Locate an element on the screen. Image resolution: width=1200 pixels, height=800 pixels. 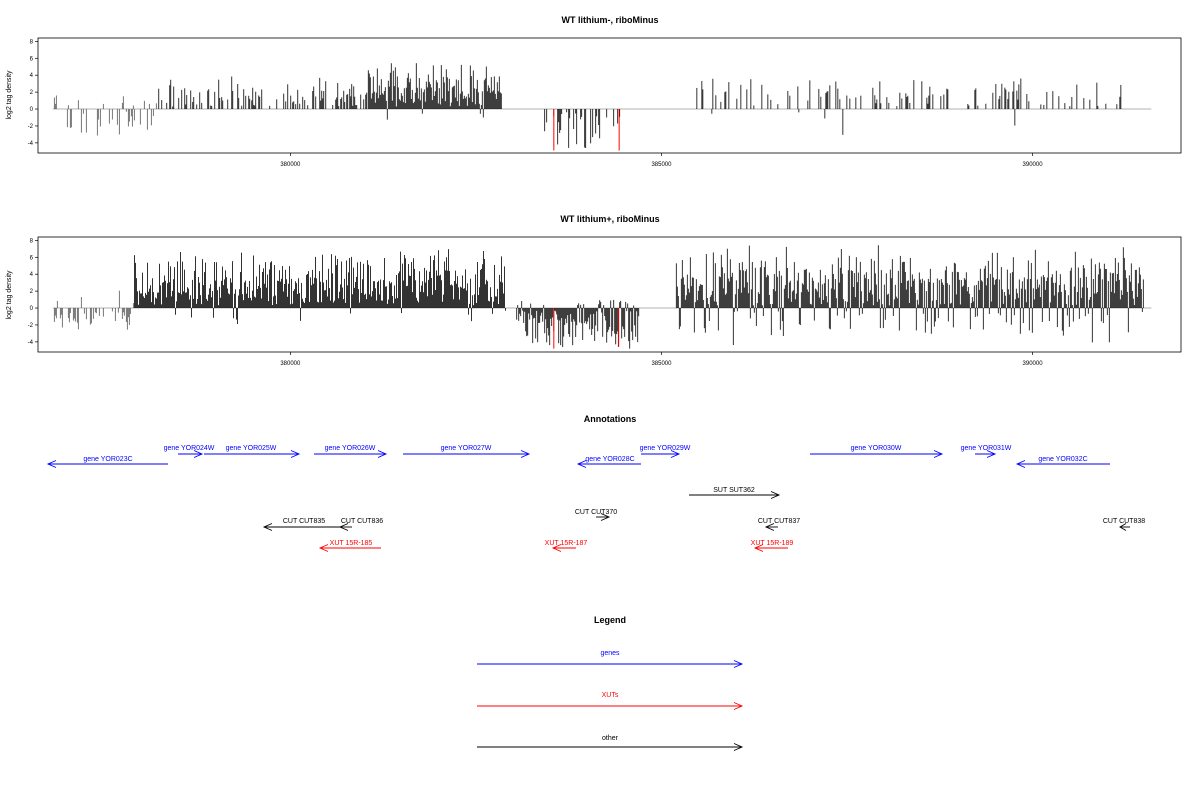
feature-gene-yor024w: gene YOR024W is located at coordinates (189, 451).